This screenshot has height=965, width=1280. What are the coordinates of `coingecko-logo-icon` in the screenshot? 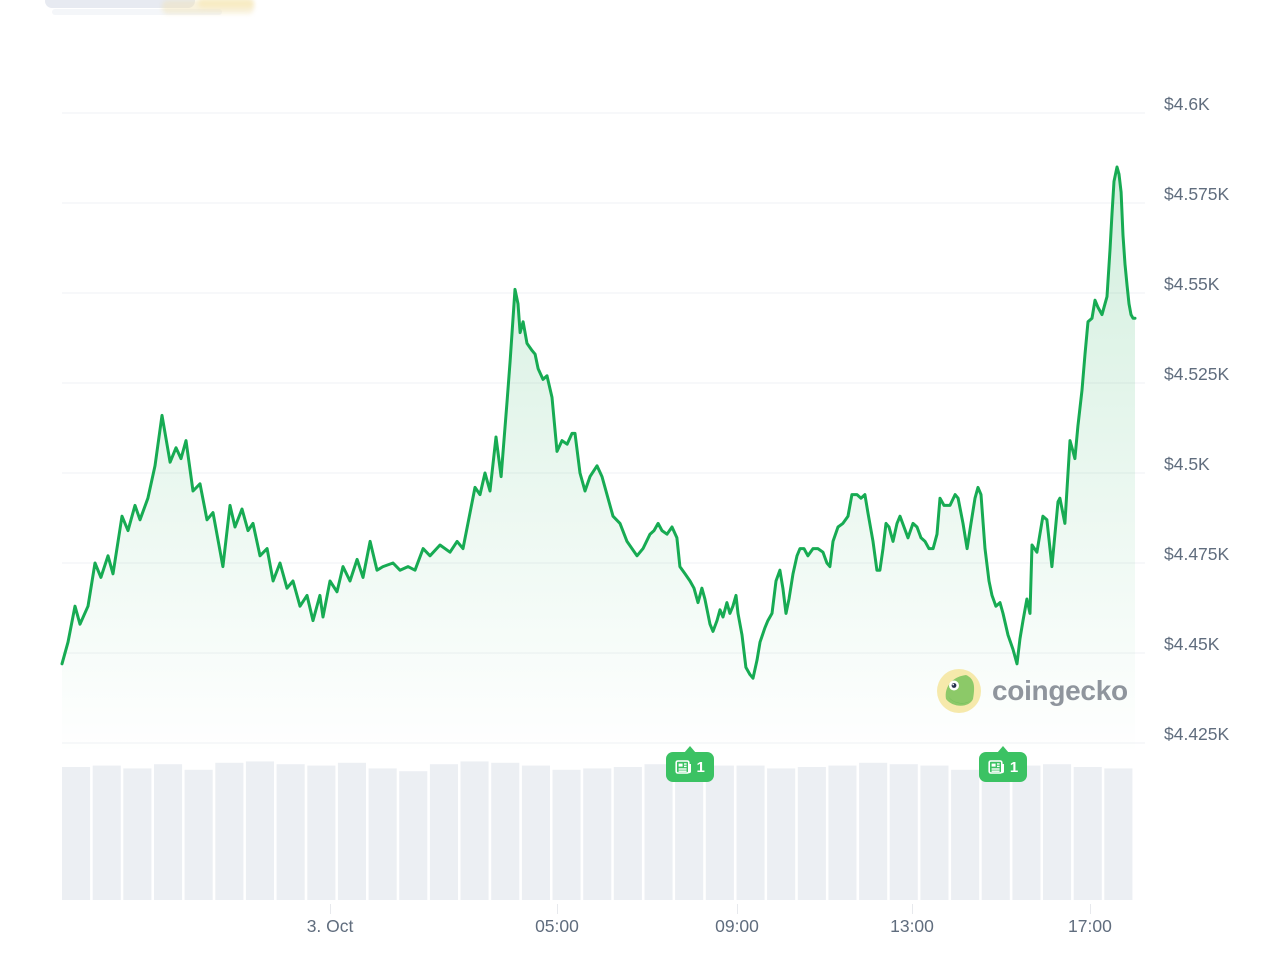 It's located at (959, 691).